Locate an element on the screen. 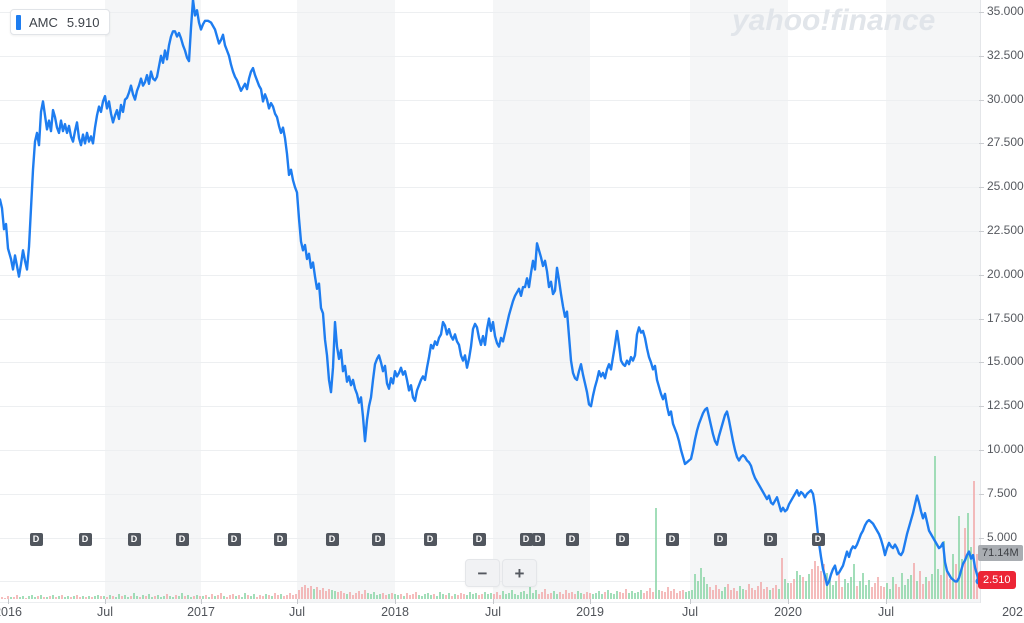 This screenshot has height=623, width=1024. y-axis-label: 7.500 is located at coordinates (1002, 492).